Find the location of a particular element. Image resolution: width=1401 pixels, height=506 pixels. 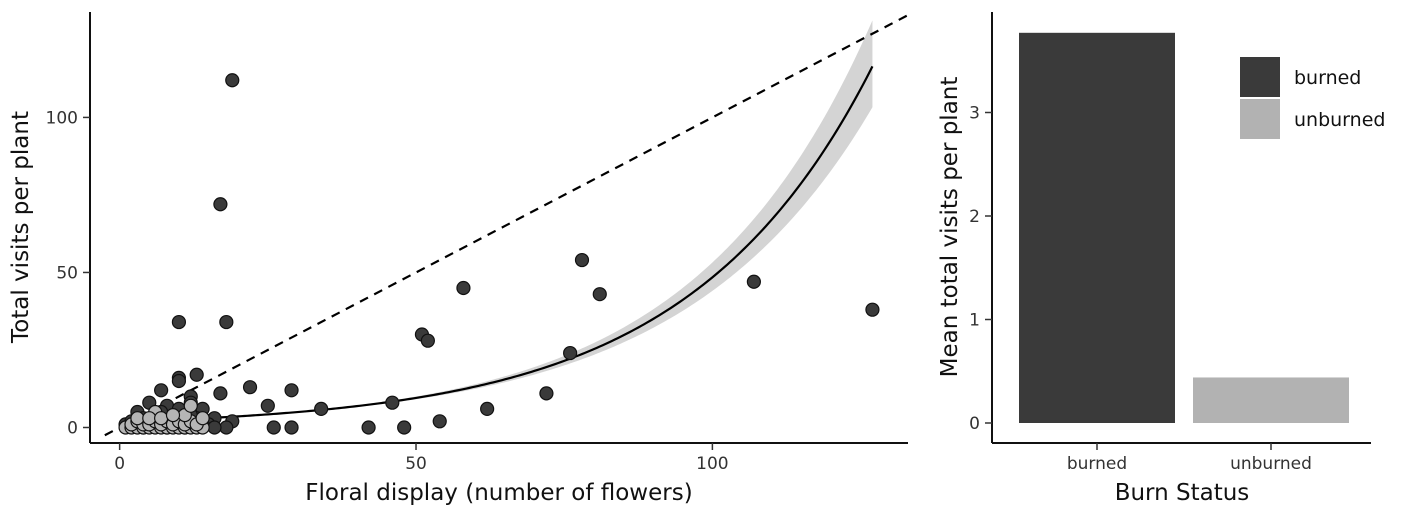

bar-unburned is located at coordinates (1271, 400).